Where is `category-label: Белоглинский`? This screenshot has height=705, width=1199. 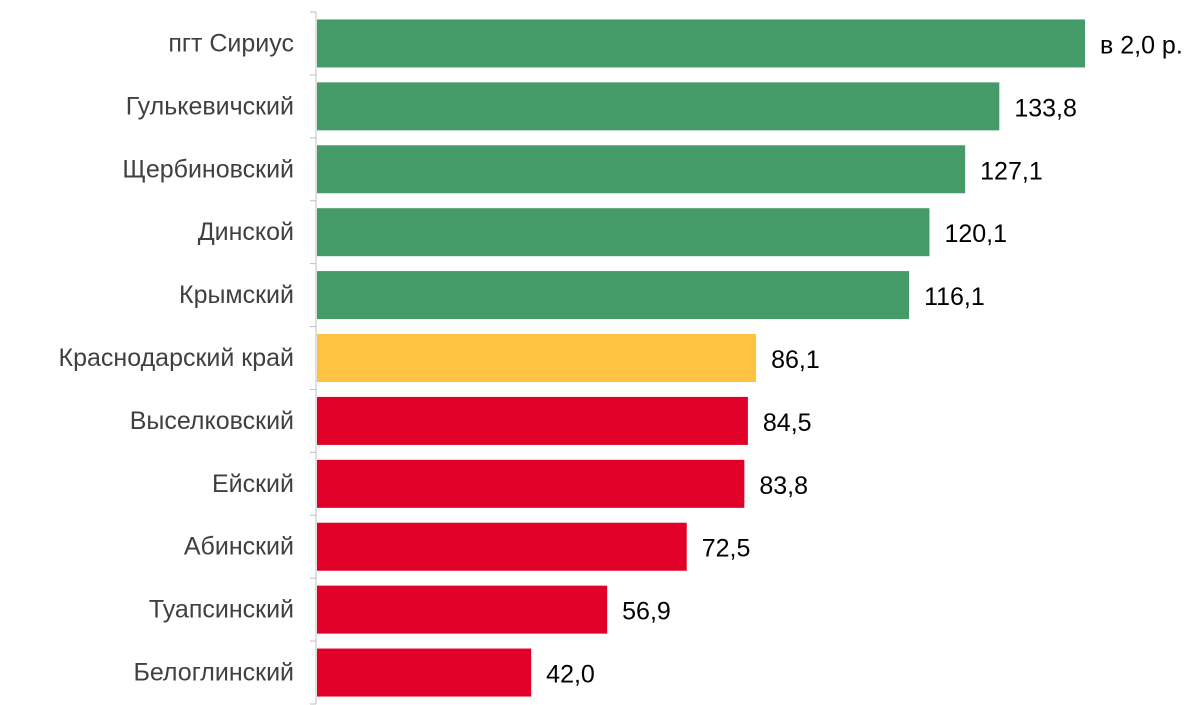
category-label: Белоглинский is located at coordinates (213, 673).